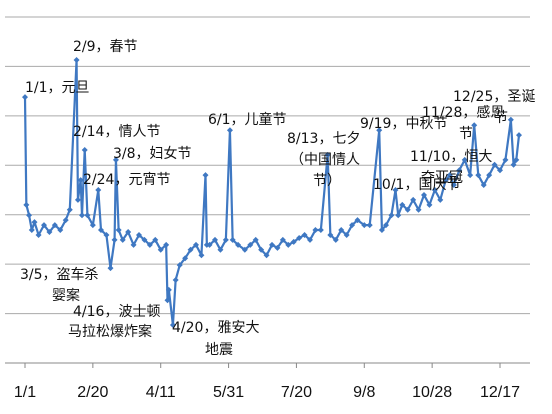  I want to click on annotation: 10/1，国庆节, so click(416, 185).